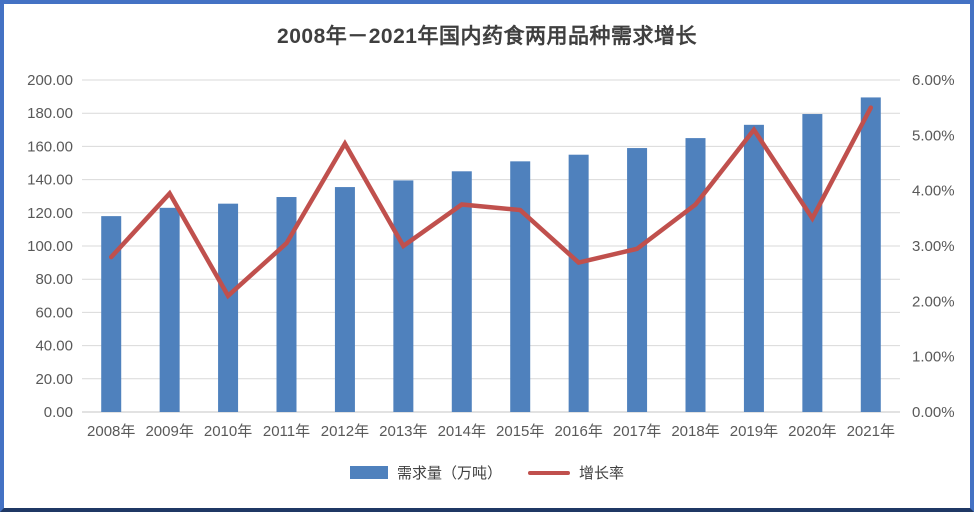 This screenshot has width=974, height=512. I want to click on y-right-tick-label: 0.00%, so click(933, 412).